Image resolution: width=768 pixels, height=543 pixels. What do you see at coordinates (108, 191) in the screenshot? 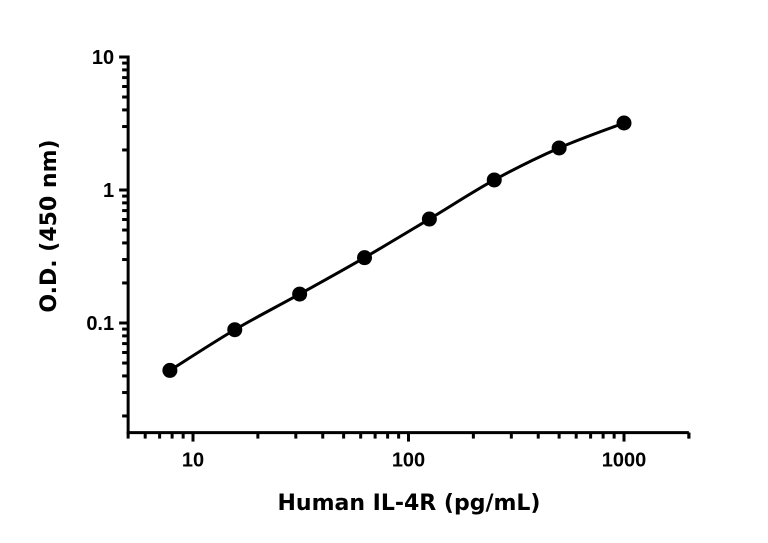
I see `y-tick-label: 1` at bounding box center [108, 191].